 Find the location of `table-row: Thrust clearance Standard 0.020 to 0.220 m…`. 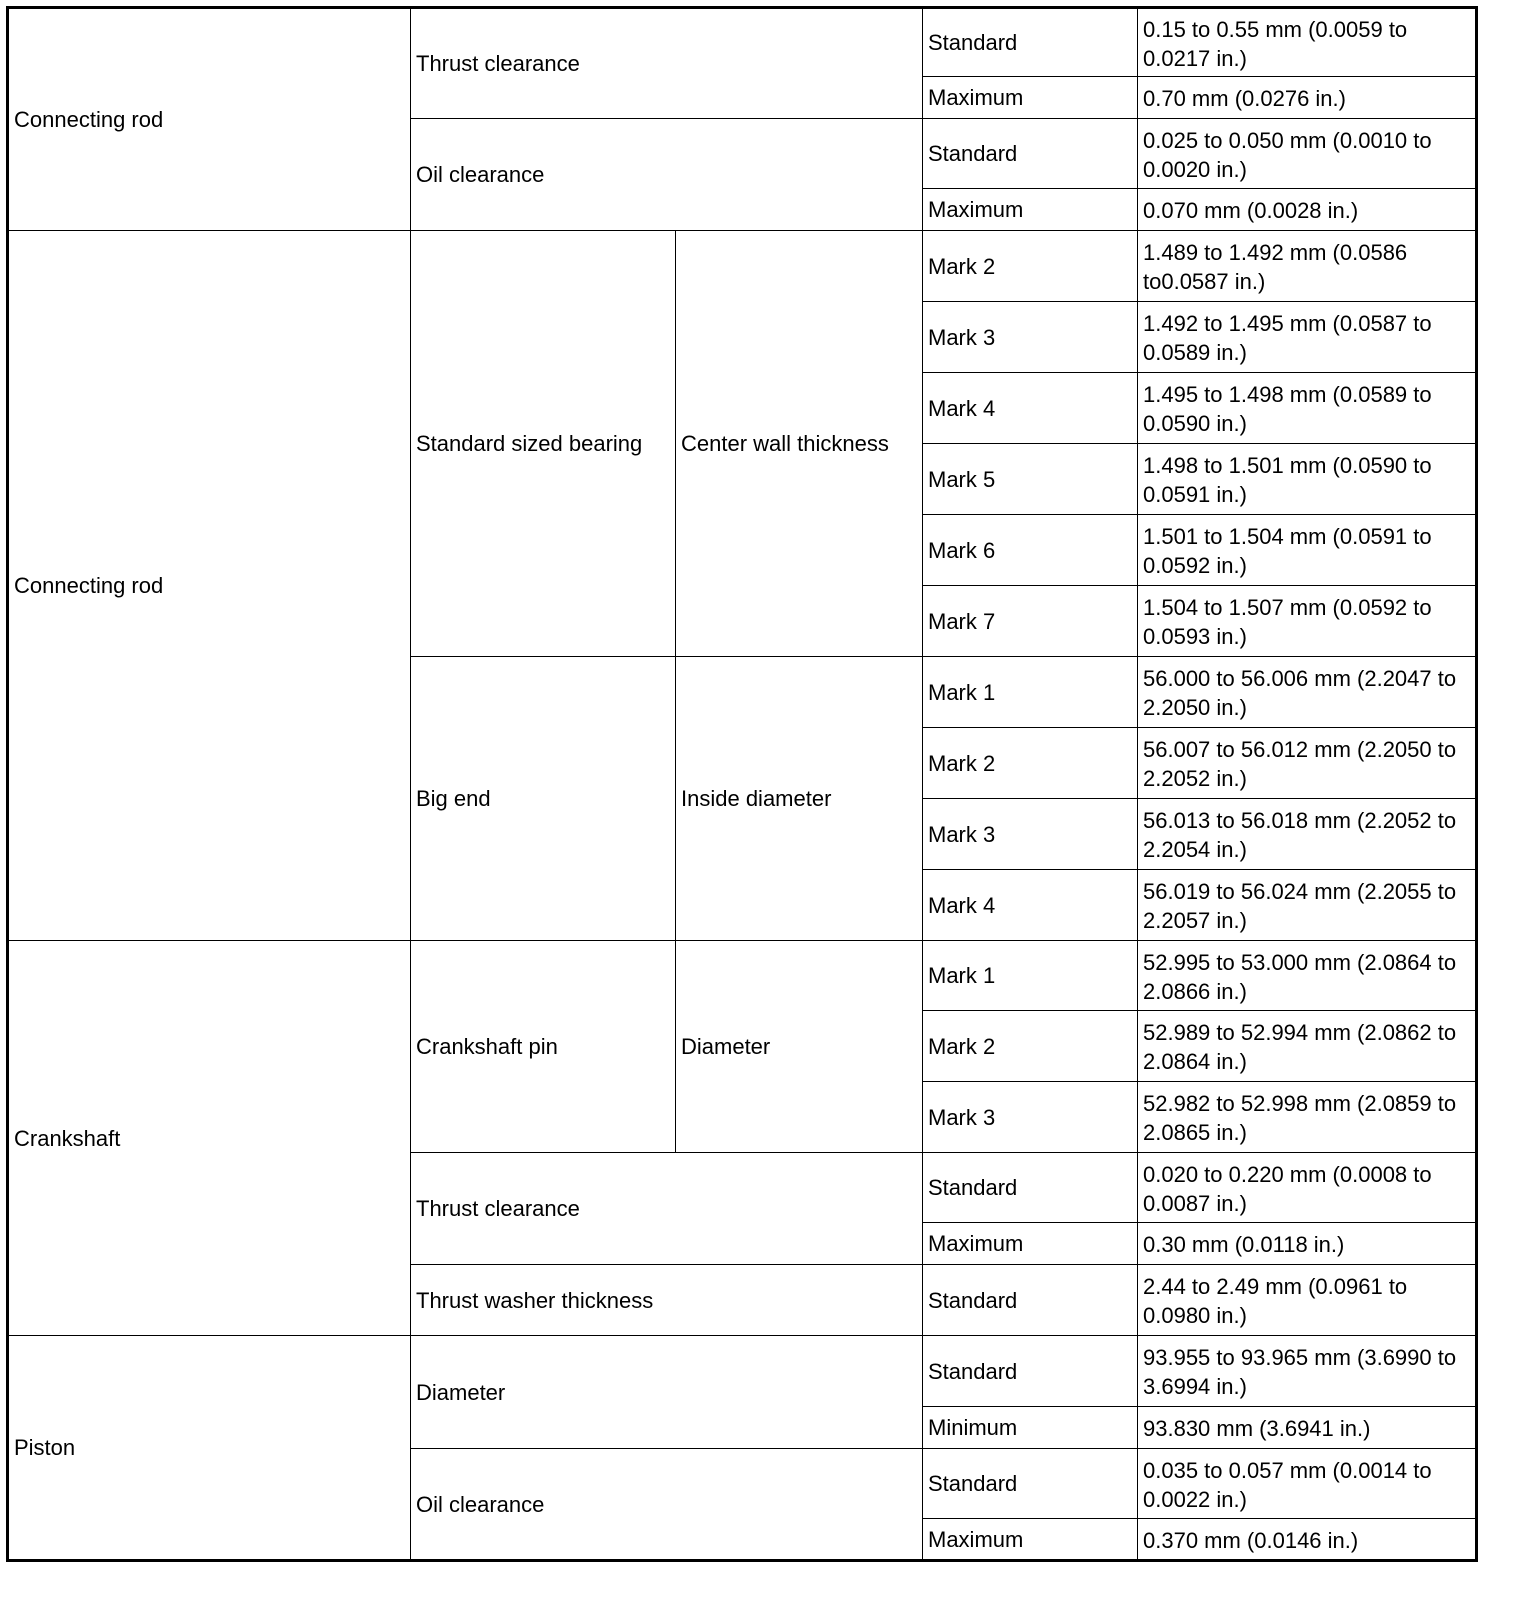

table-row: Thrust clearance Standard 0.020 to 0.220 m… is located at coordinates (742, 1208).